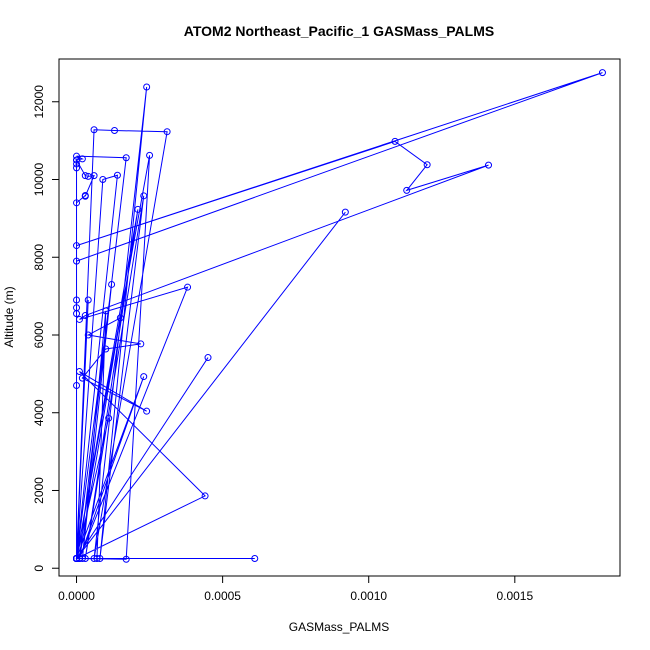 The image size is (650, 650). What do you see at coordinates (295, 589) in the screenshot?
I see `x-axis: 0.0000 0.0005 0.0010 0.0015` at bounding box center [295, 589].